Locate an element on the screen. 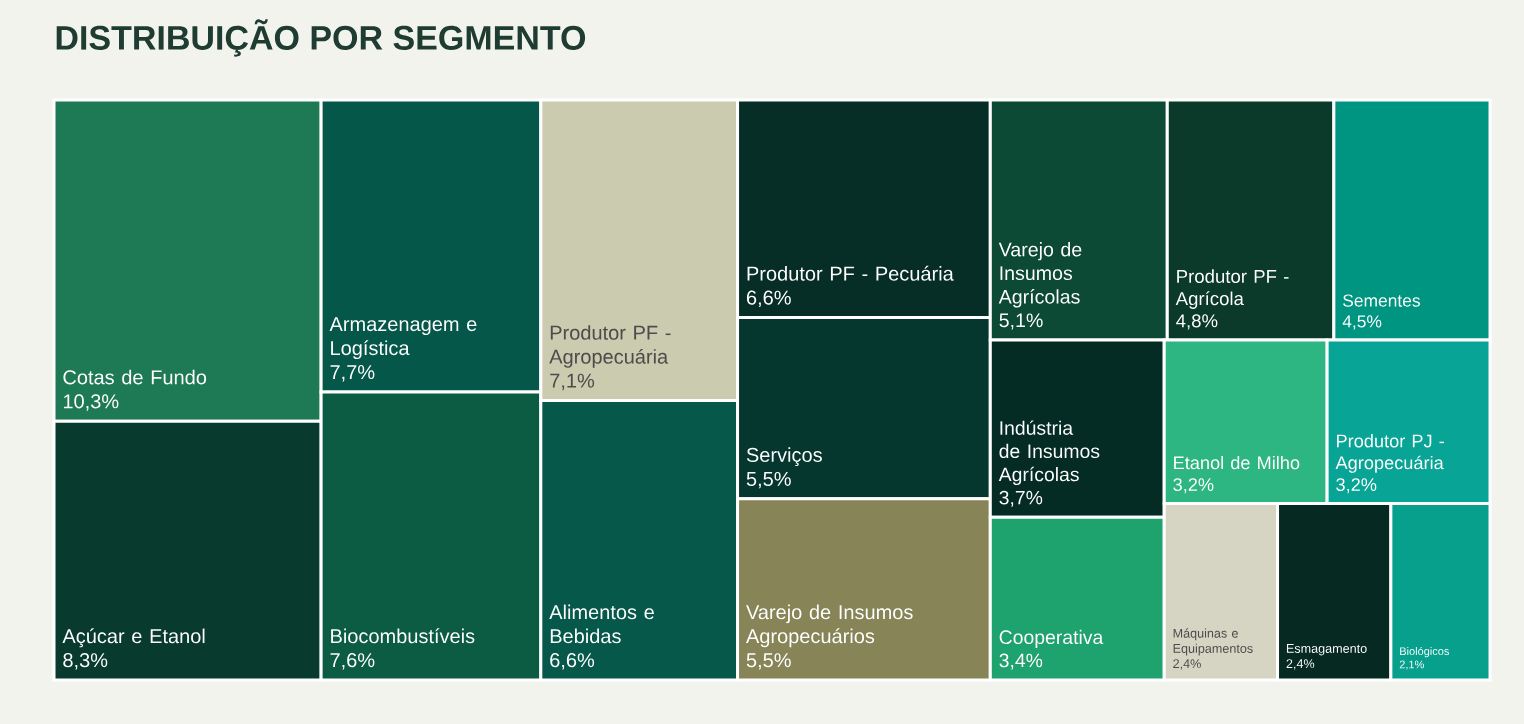 Image resolution: width=1524 pixels, height=724 pixels. category-label: Cotas de Fundo is located at coordinates (135, 377).